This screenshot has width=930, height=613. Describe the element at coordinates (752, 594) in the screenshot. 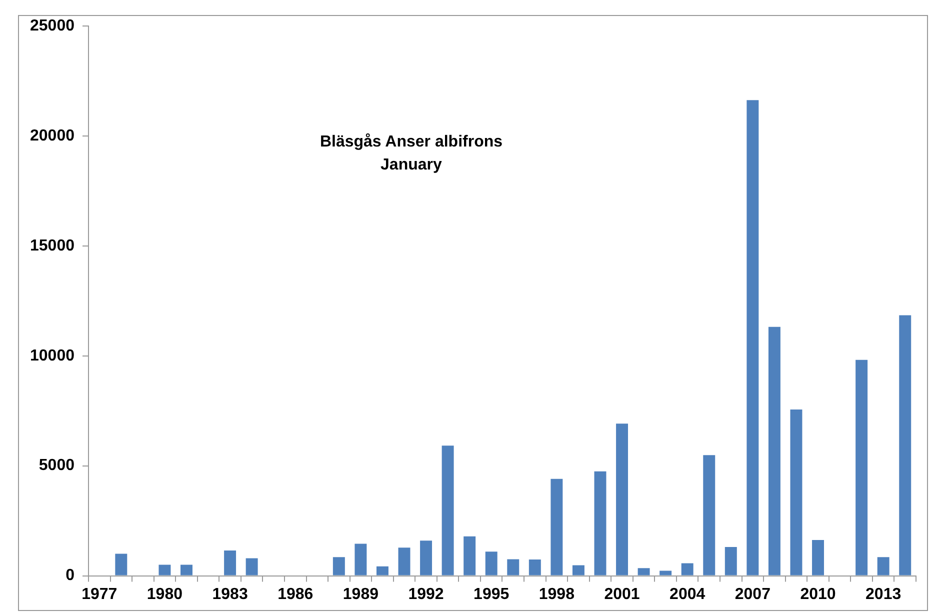

I see `x-tick-label: 2007` at that location.